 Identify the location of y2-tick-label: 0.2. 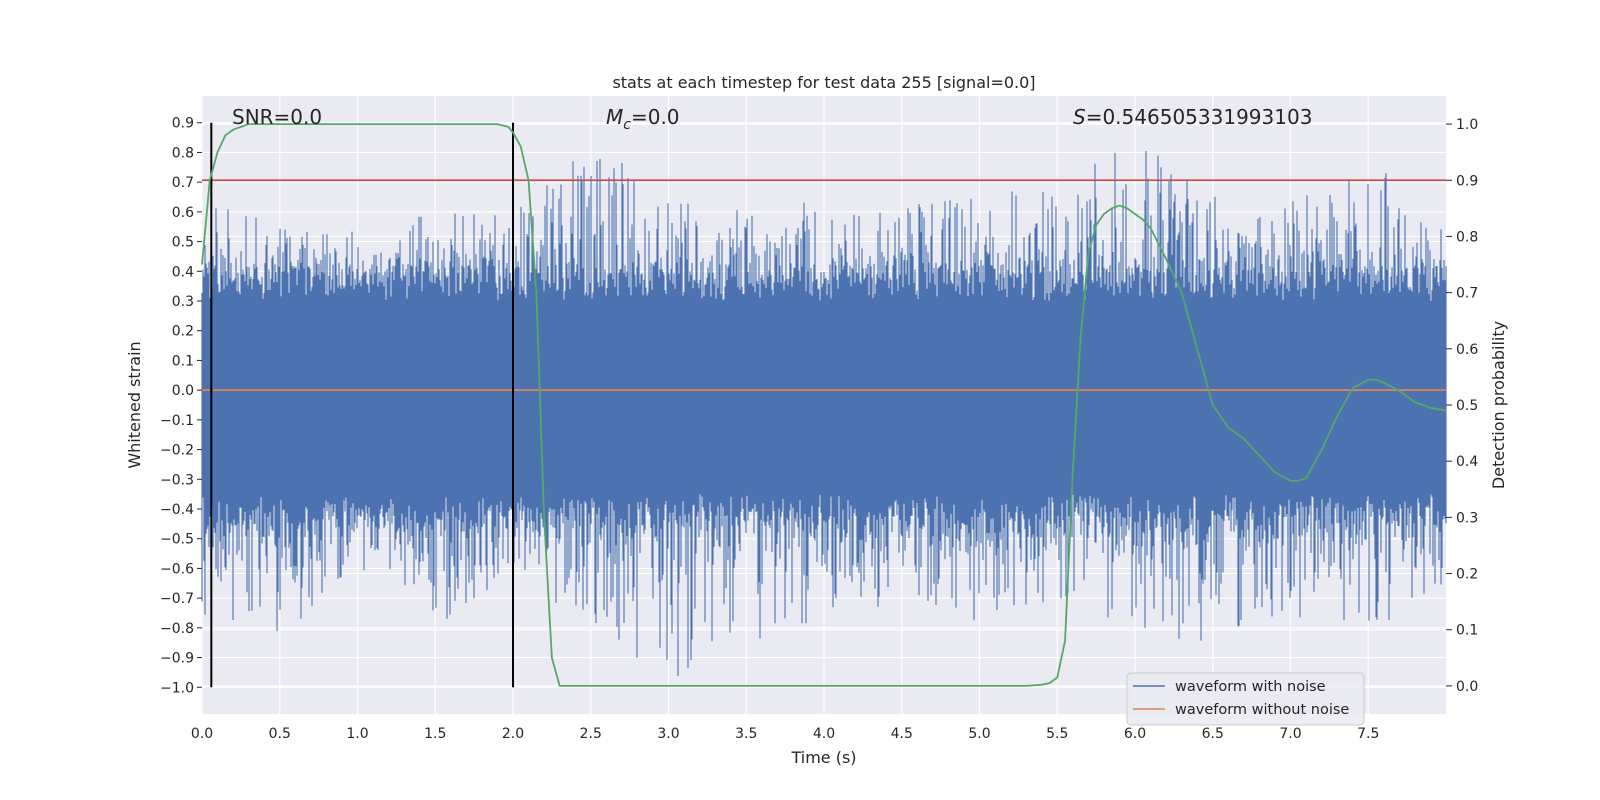
(1467, 575).